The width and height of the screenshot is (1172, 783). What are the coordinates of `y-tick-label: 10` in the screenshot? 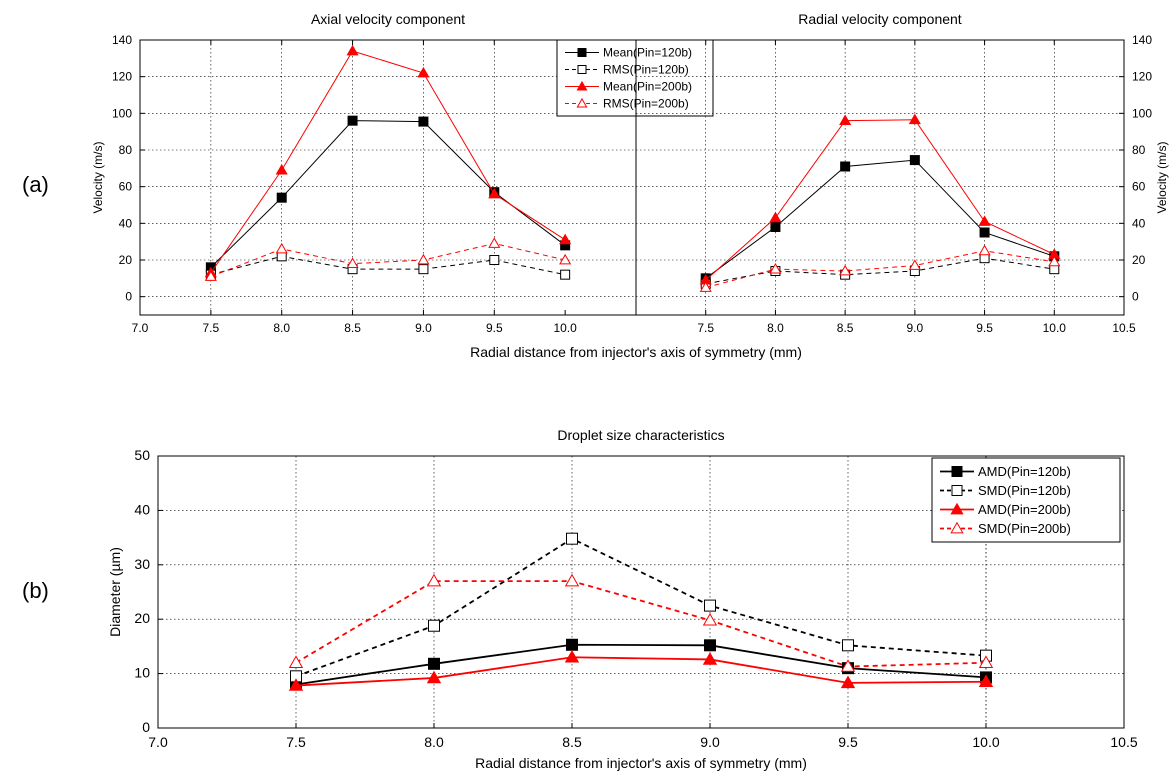 It's located at (142, 673).